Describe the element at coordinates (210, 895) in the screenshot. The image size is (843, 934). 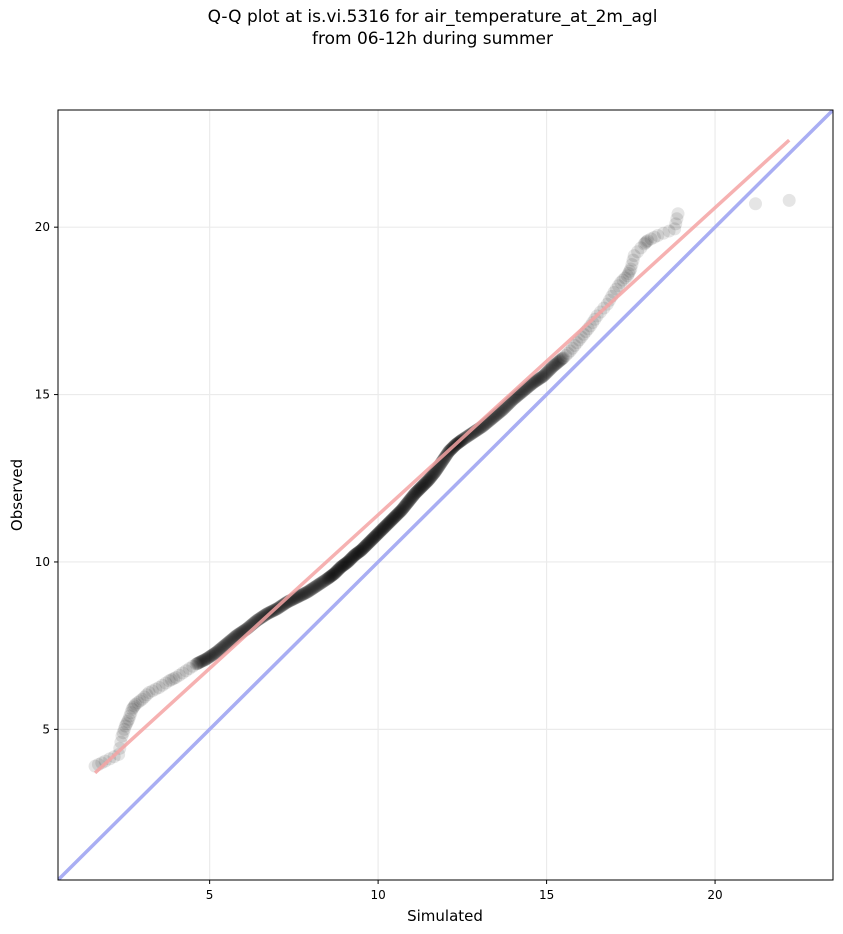
I see `x-tick-label: 5` at that location.